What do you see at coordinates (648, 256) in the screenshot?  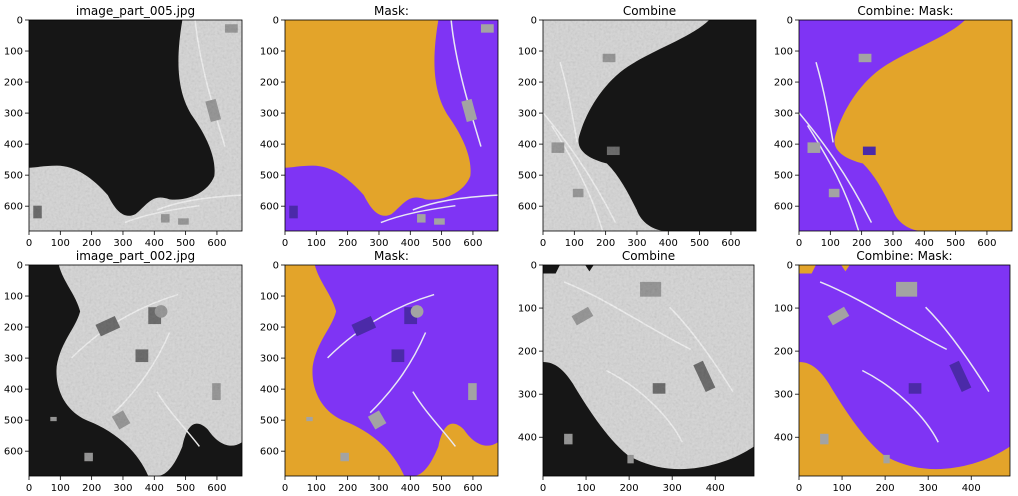 I see `panel-title: Combine` at bounding box center [648, 256].